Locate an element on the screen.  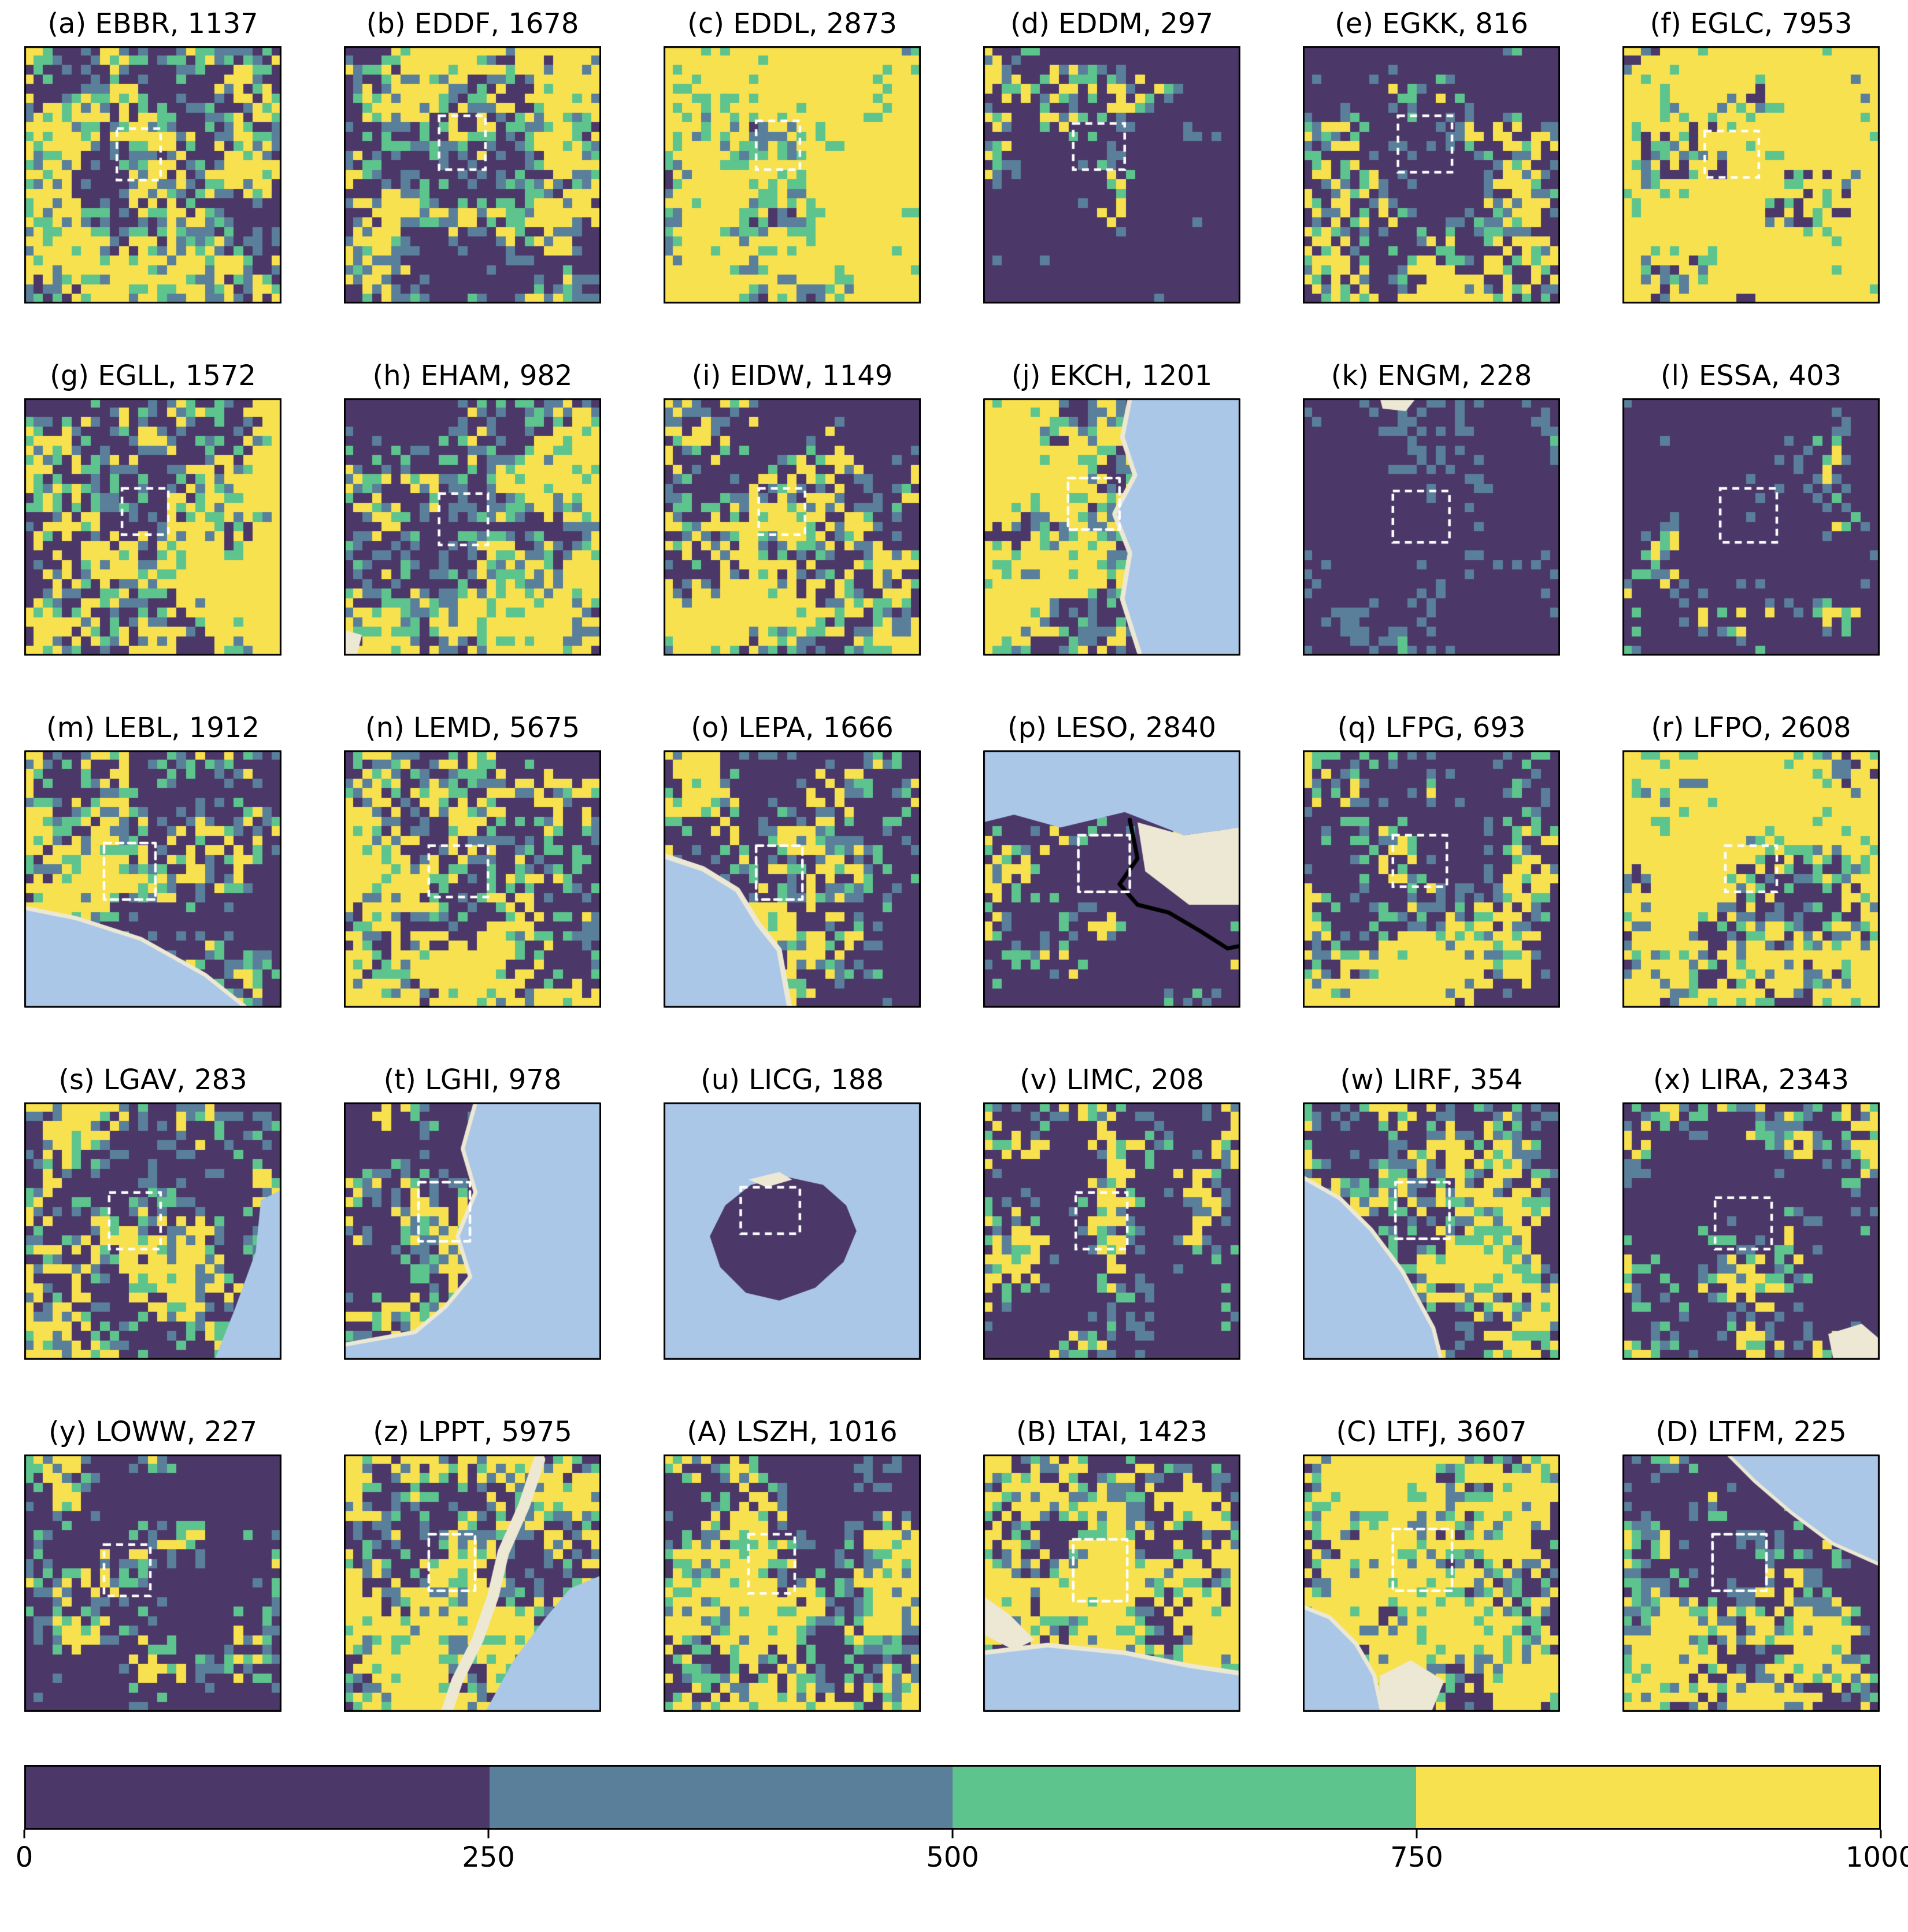
panel-title: (x) LIRA, 2343 is located at coordinates (1751, 1080).